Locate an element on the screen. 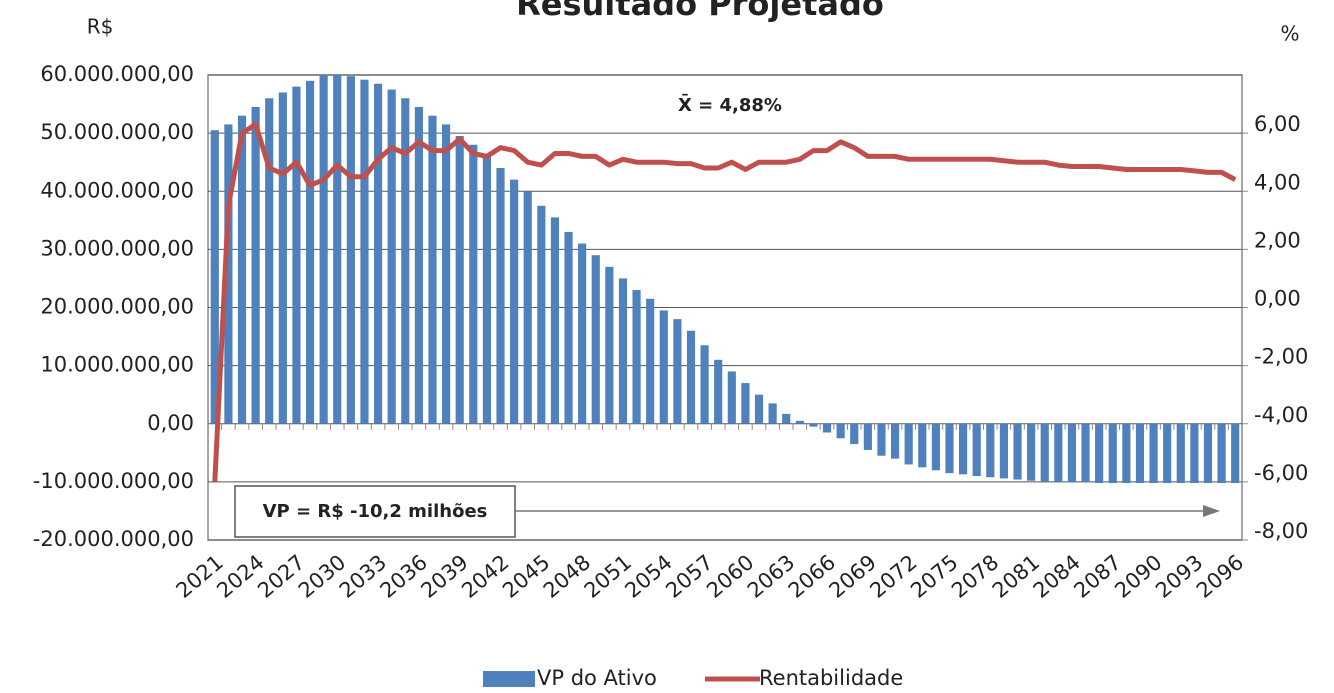 Image resolution: width=1334 pixels, height=693 pixels. y-tick-label: 0,00 is located at coordinates (170, 423).